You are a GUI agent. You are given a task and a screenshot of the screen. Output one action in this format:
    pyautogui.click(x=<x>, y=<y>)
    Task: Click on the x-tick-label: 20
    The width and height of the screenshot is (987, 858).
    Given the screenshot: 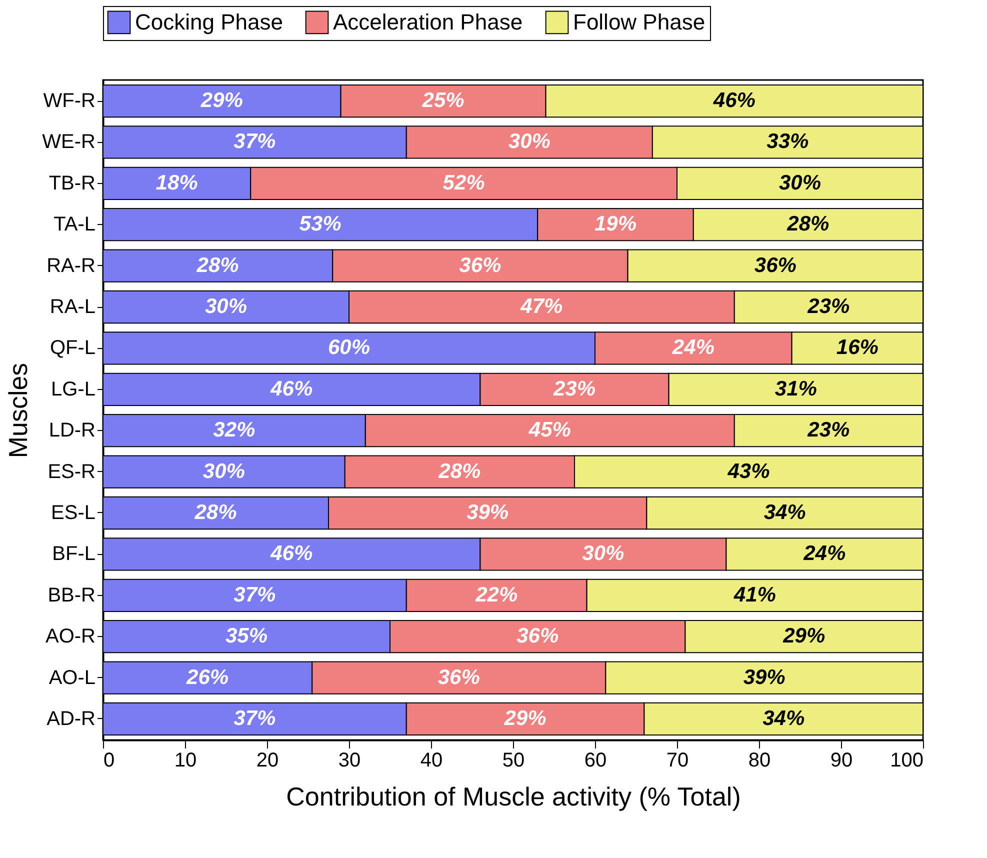 What is the action you would take?
    pyautogui.click(x=267, y=761)
    